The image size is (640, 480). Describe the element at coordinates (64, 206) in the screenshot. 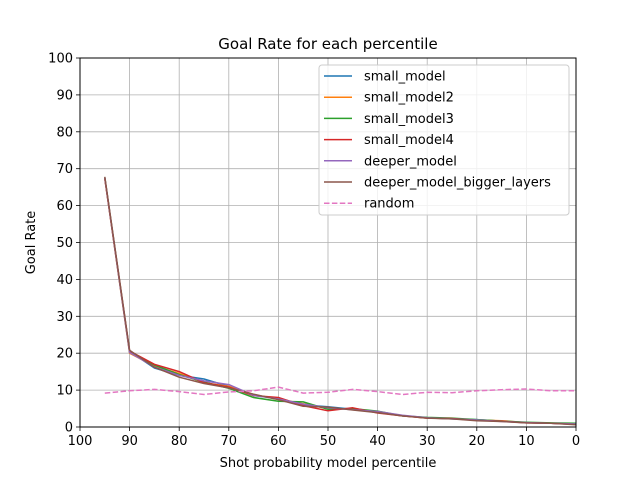

I see `y-tick-label: 60` at that location.